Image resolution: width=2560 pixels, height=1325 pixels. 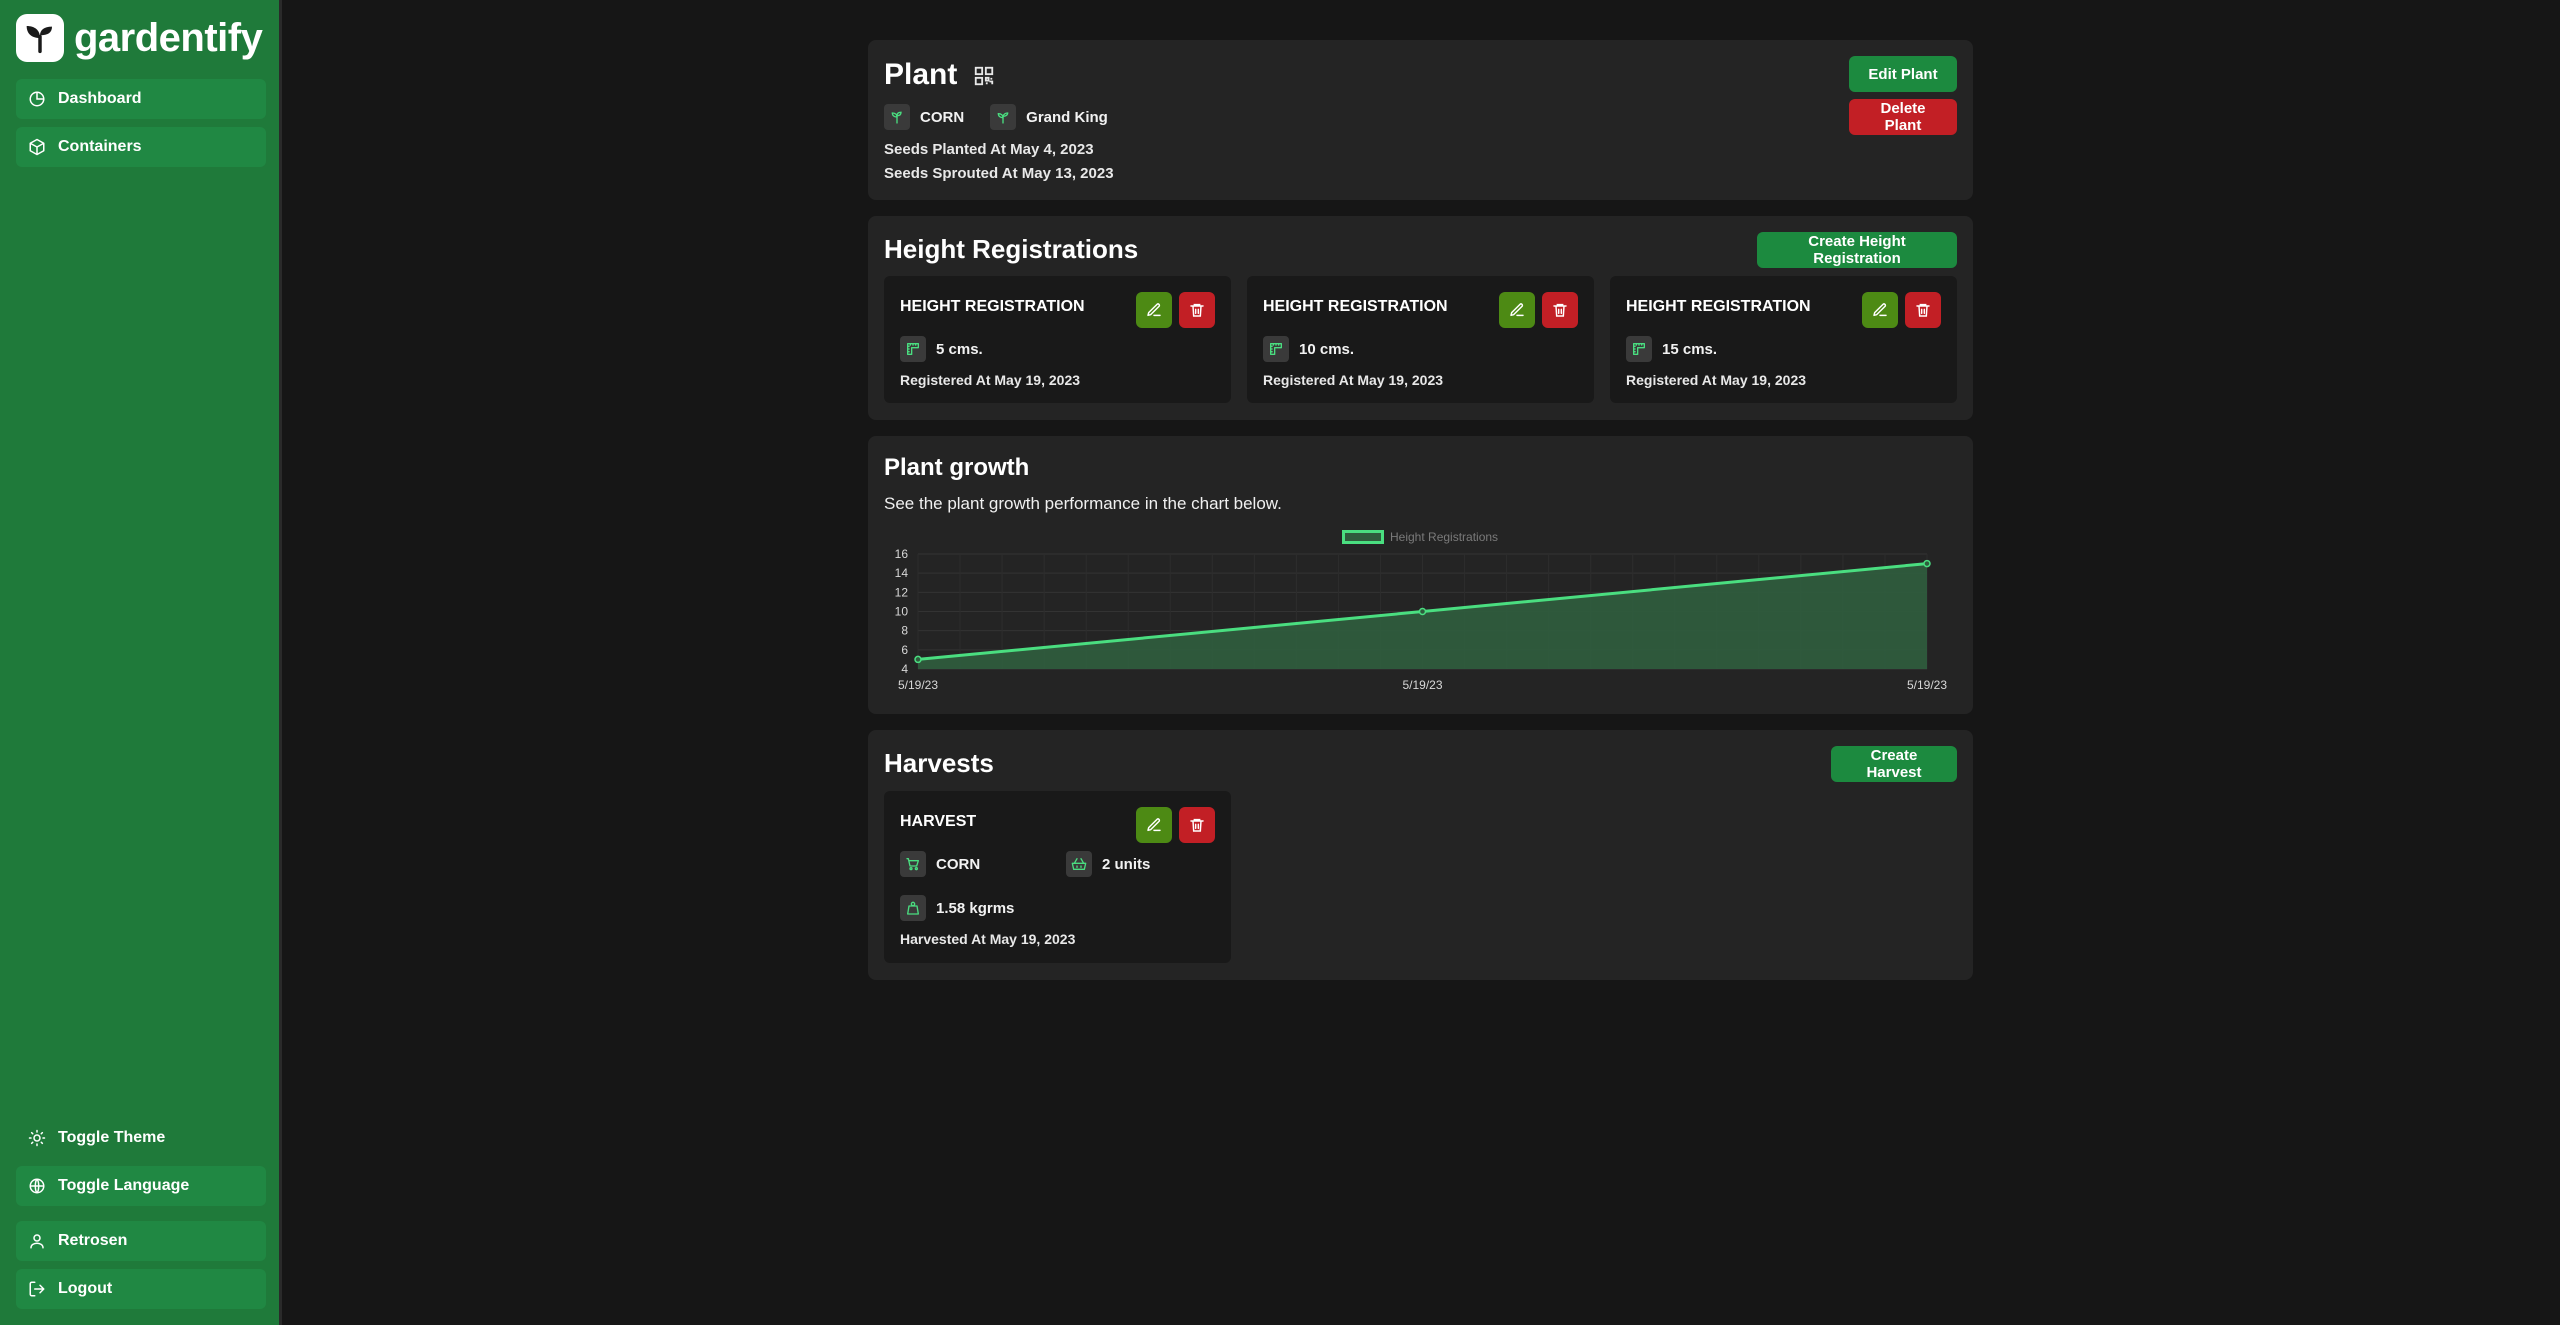 What do you see at coordinates (902, 592) in the screenshot?
I see `y-tick-label: 12` at bounding box center [902, 592].